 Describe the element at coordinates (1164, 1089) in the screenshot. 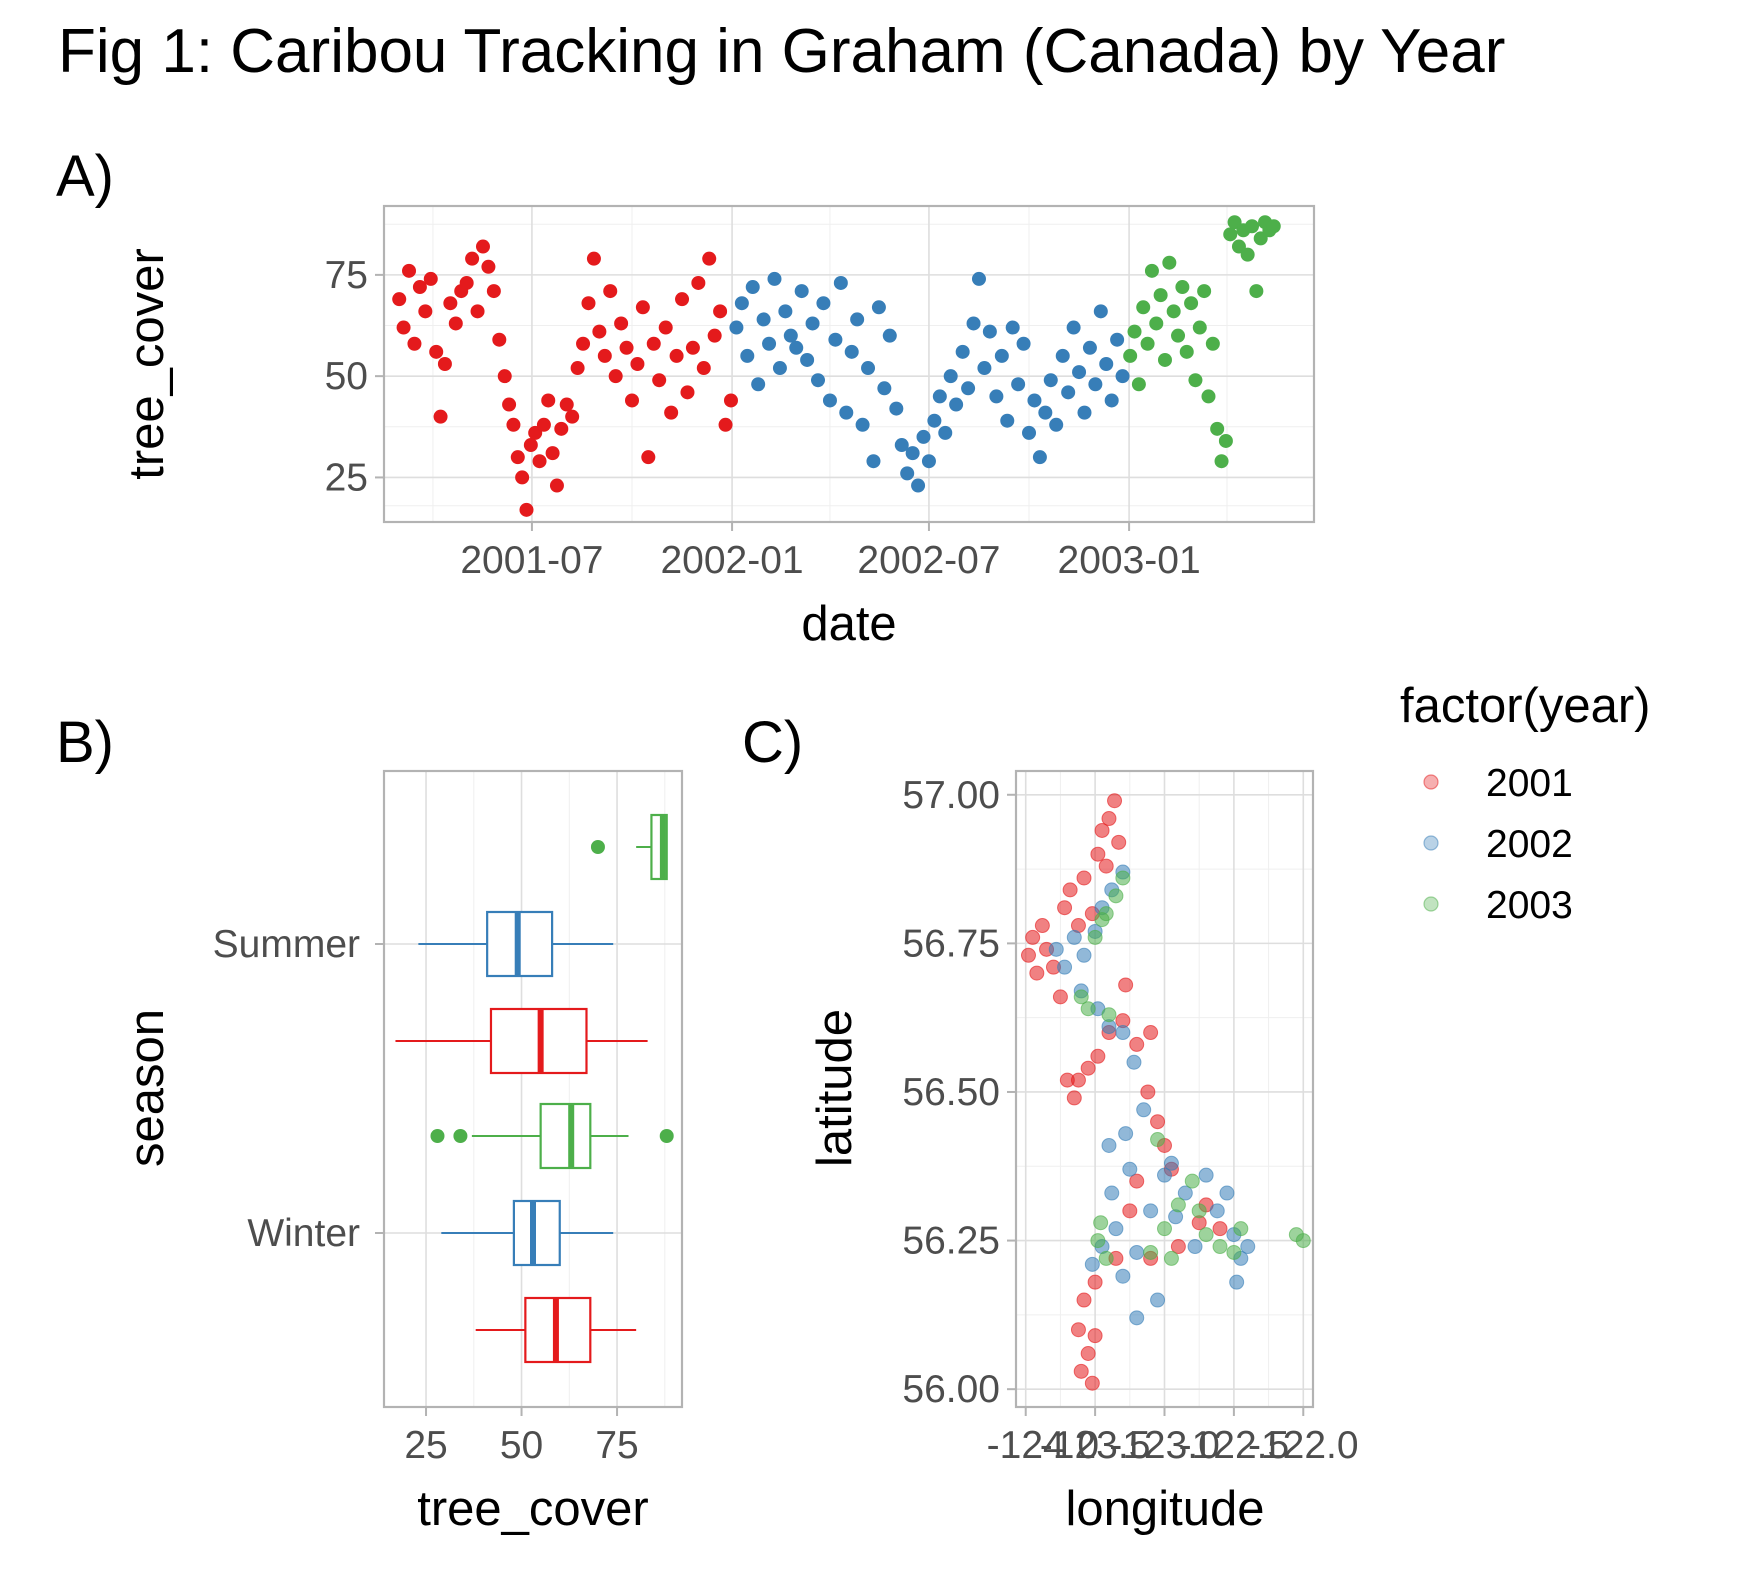

I see `panel-c-grid` at that location.